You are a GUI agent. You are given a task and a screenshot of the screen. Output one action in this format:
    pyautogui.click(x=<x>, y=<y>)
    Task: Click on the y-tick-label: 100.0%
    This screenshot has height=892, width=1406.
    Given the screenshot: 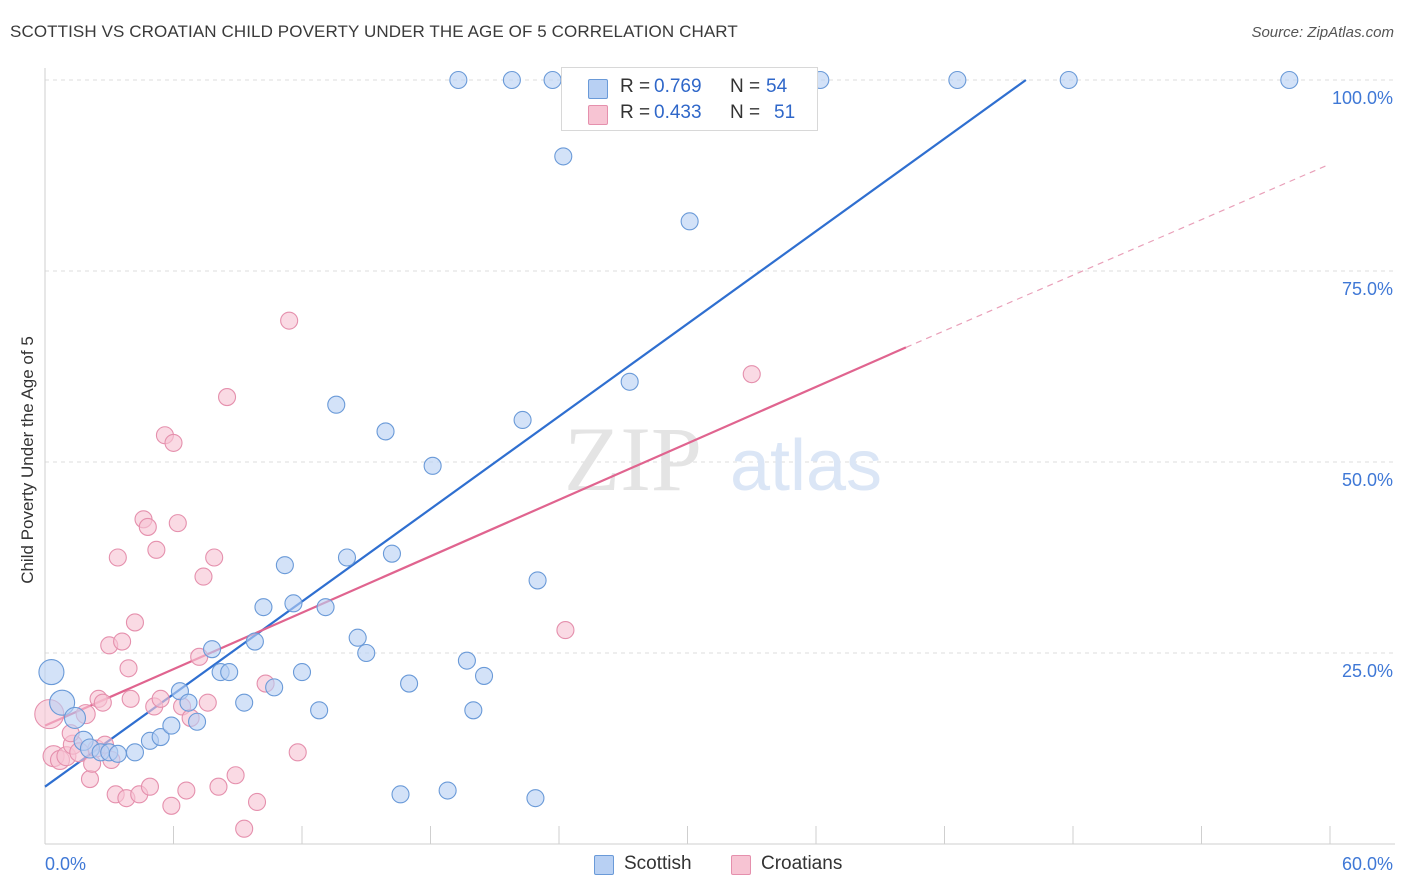 What is the action you would take?
    pyautogui.click(x=1362, y=98)
    